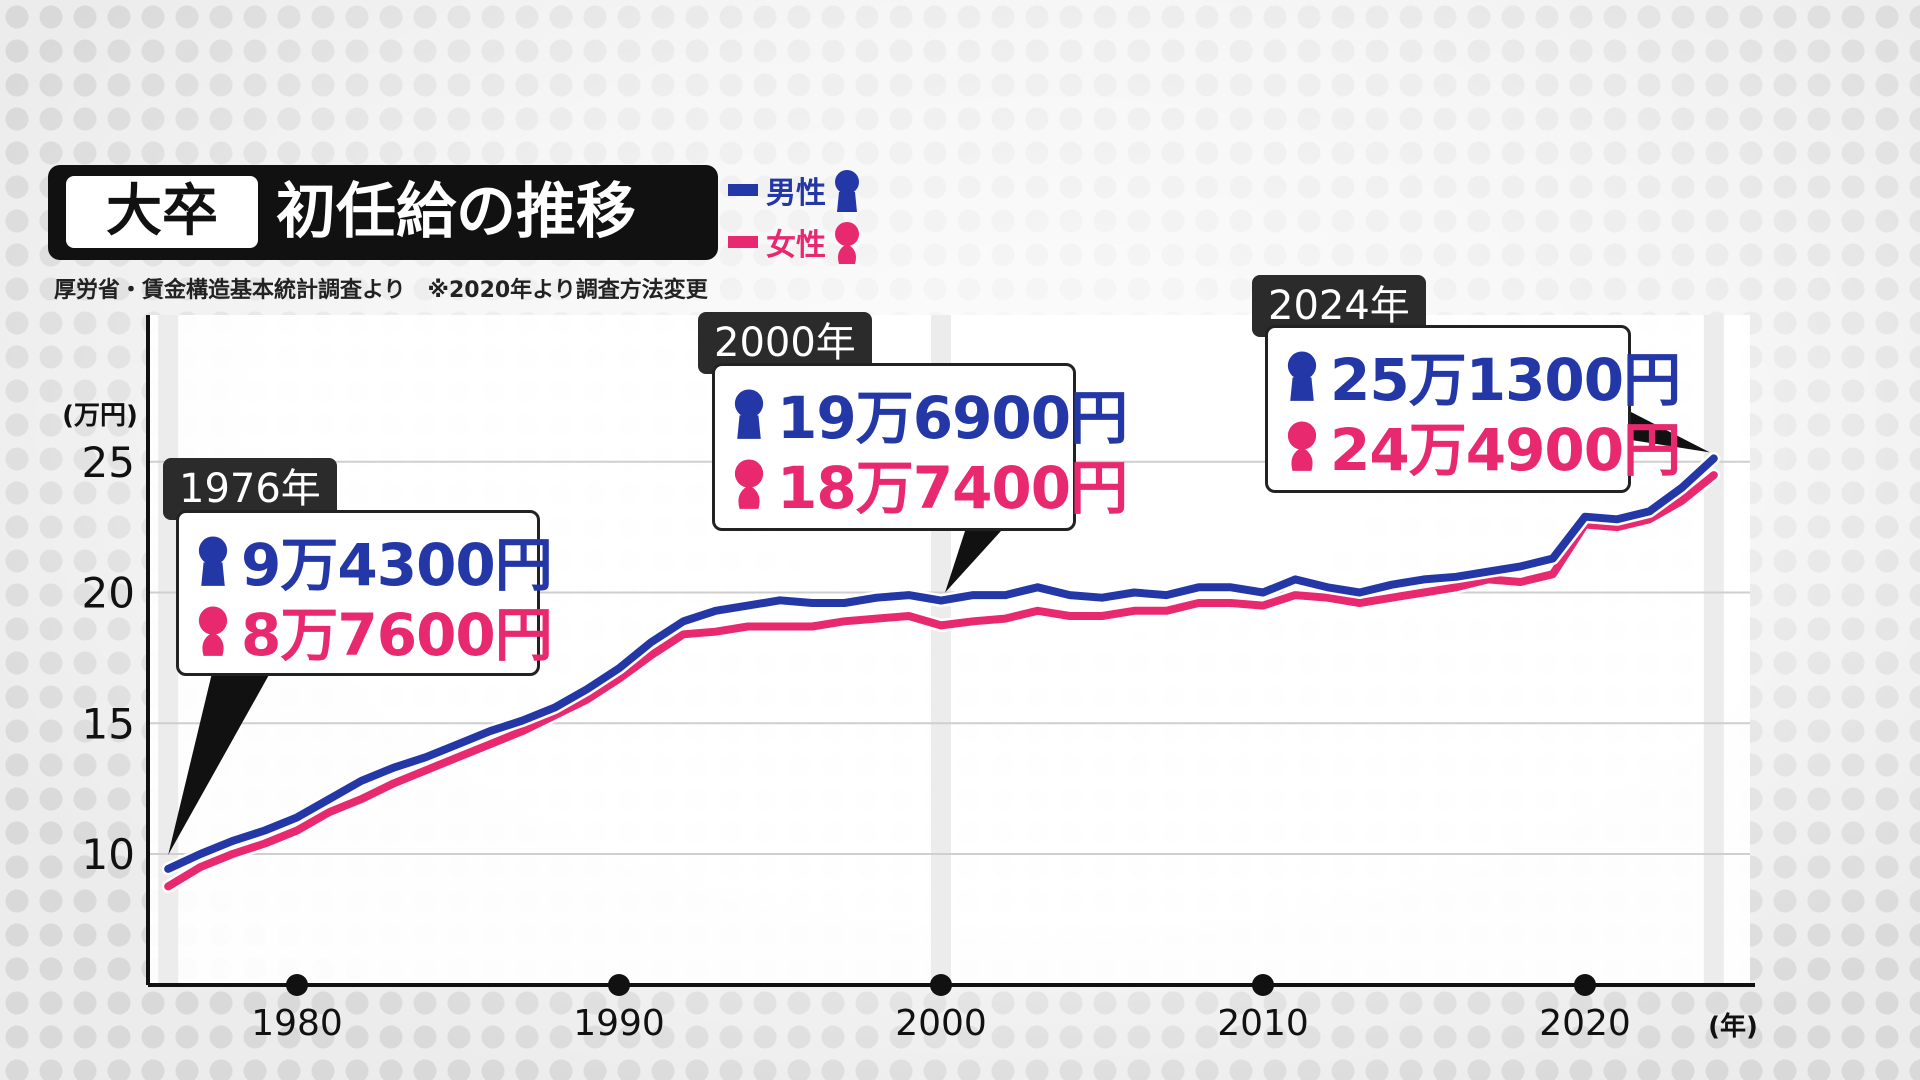 This screenshot has height=1080, width=1920. What do you see at coordinates (162, 212) in the screenshot?
I see `title-tag: 大卒` at bounding box center [162, 212].